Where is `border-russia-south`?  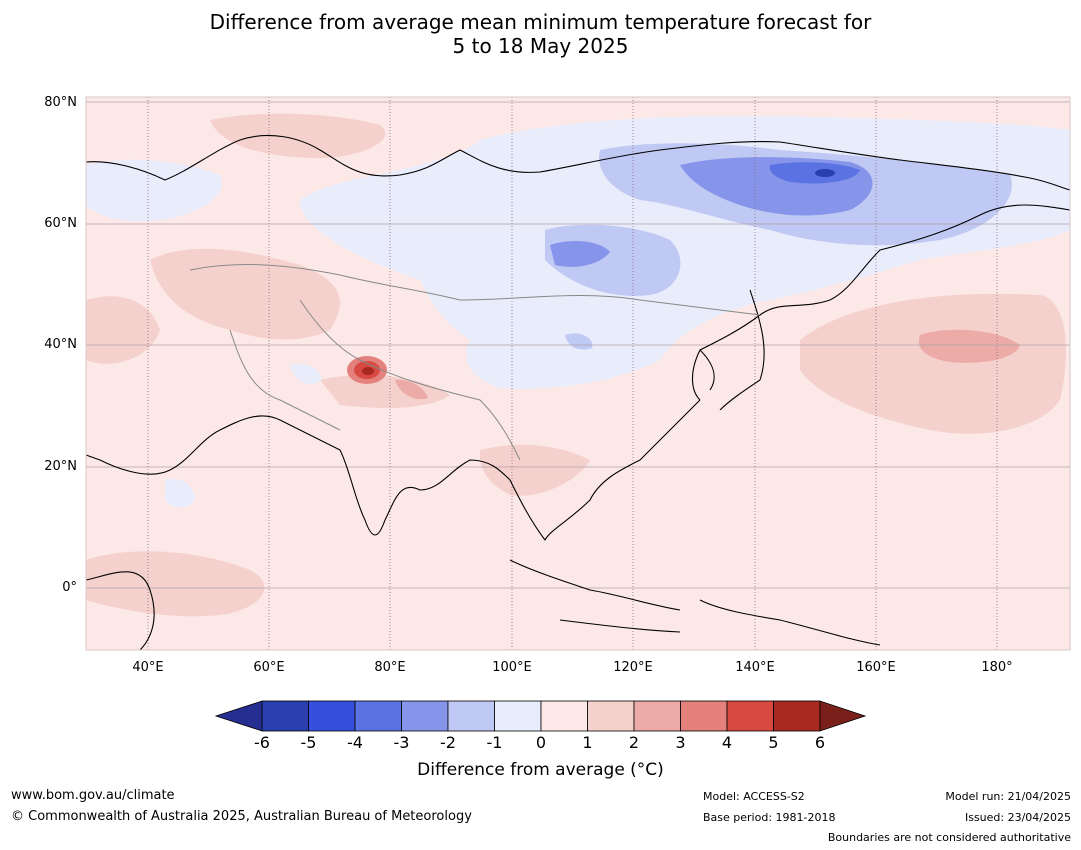 border-russia-south is located at coordinates (475, 290).